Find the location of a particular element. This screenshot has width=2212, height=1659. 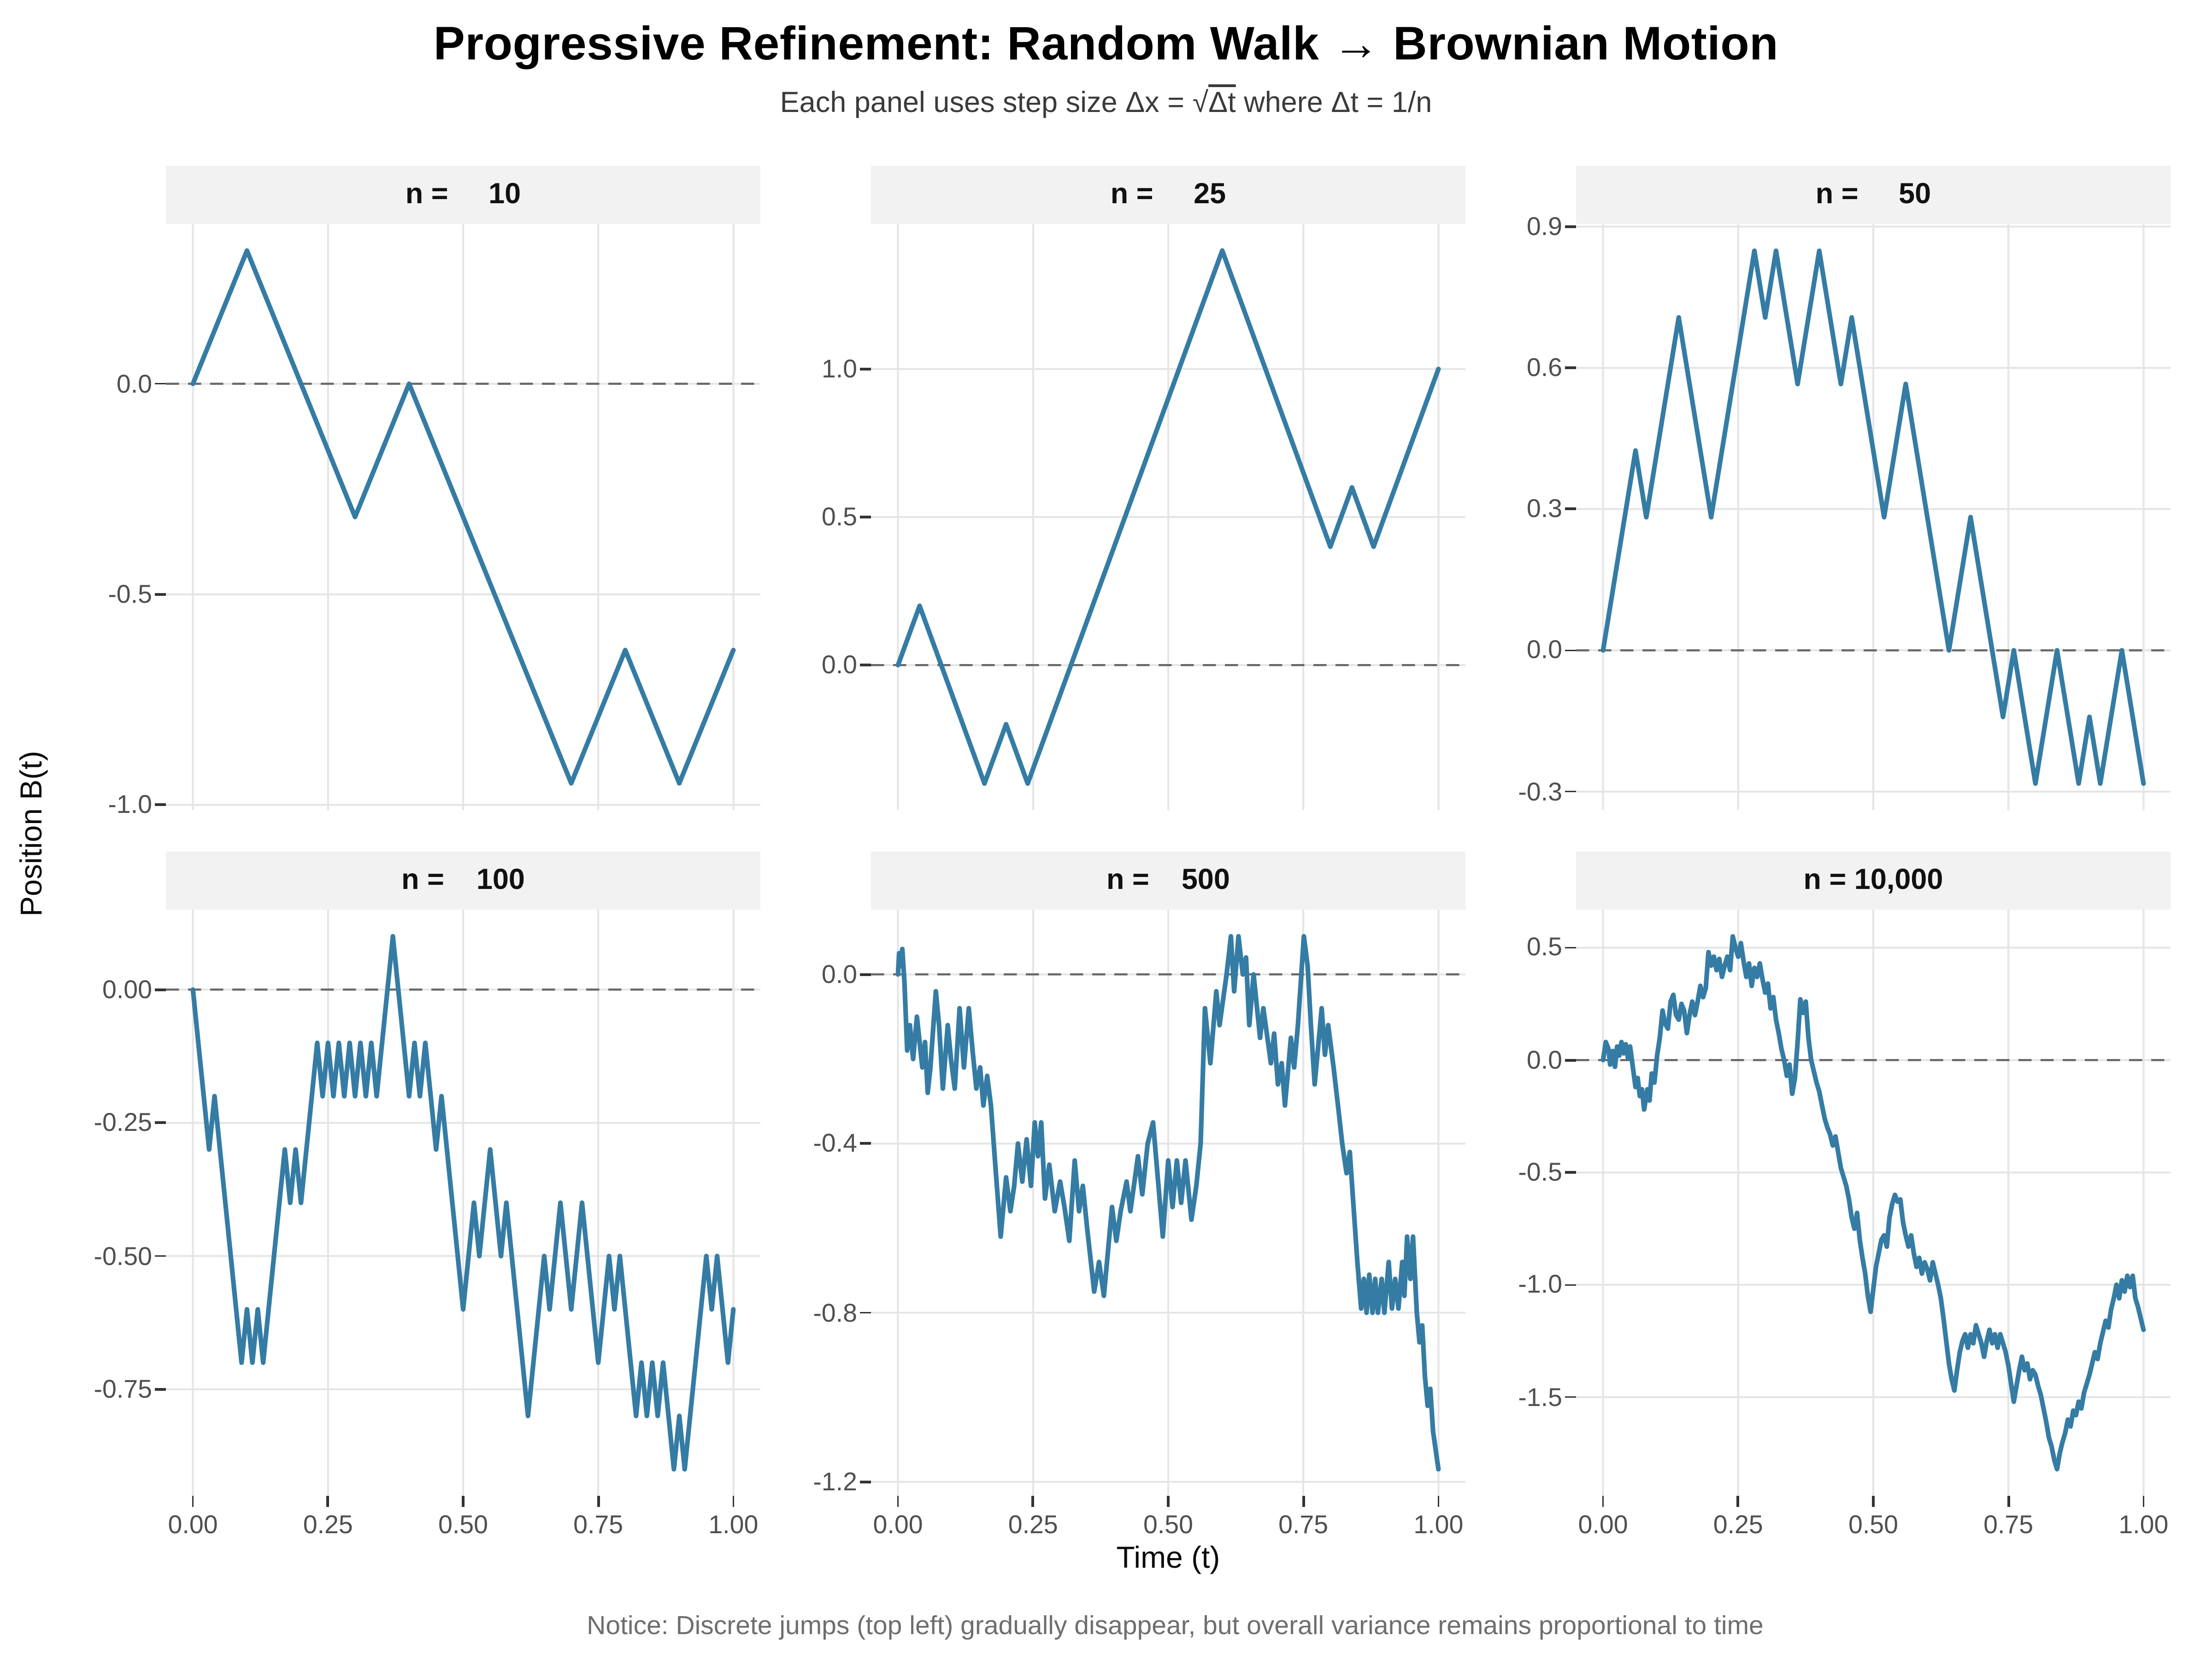

y-tick-label: -0.75 is located at coordinates (123, 1388).